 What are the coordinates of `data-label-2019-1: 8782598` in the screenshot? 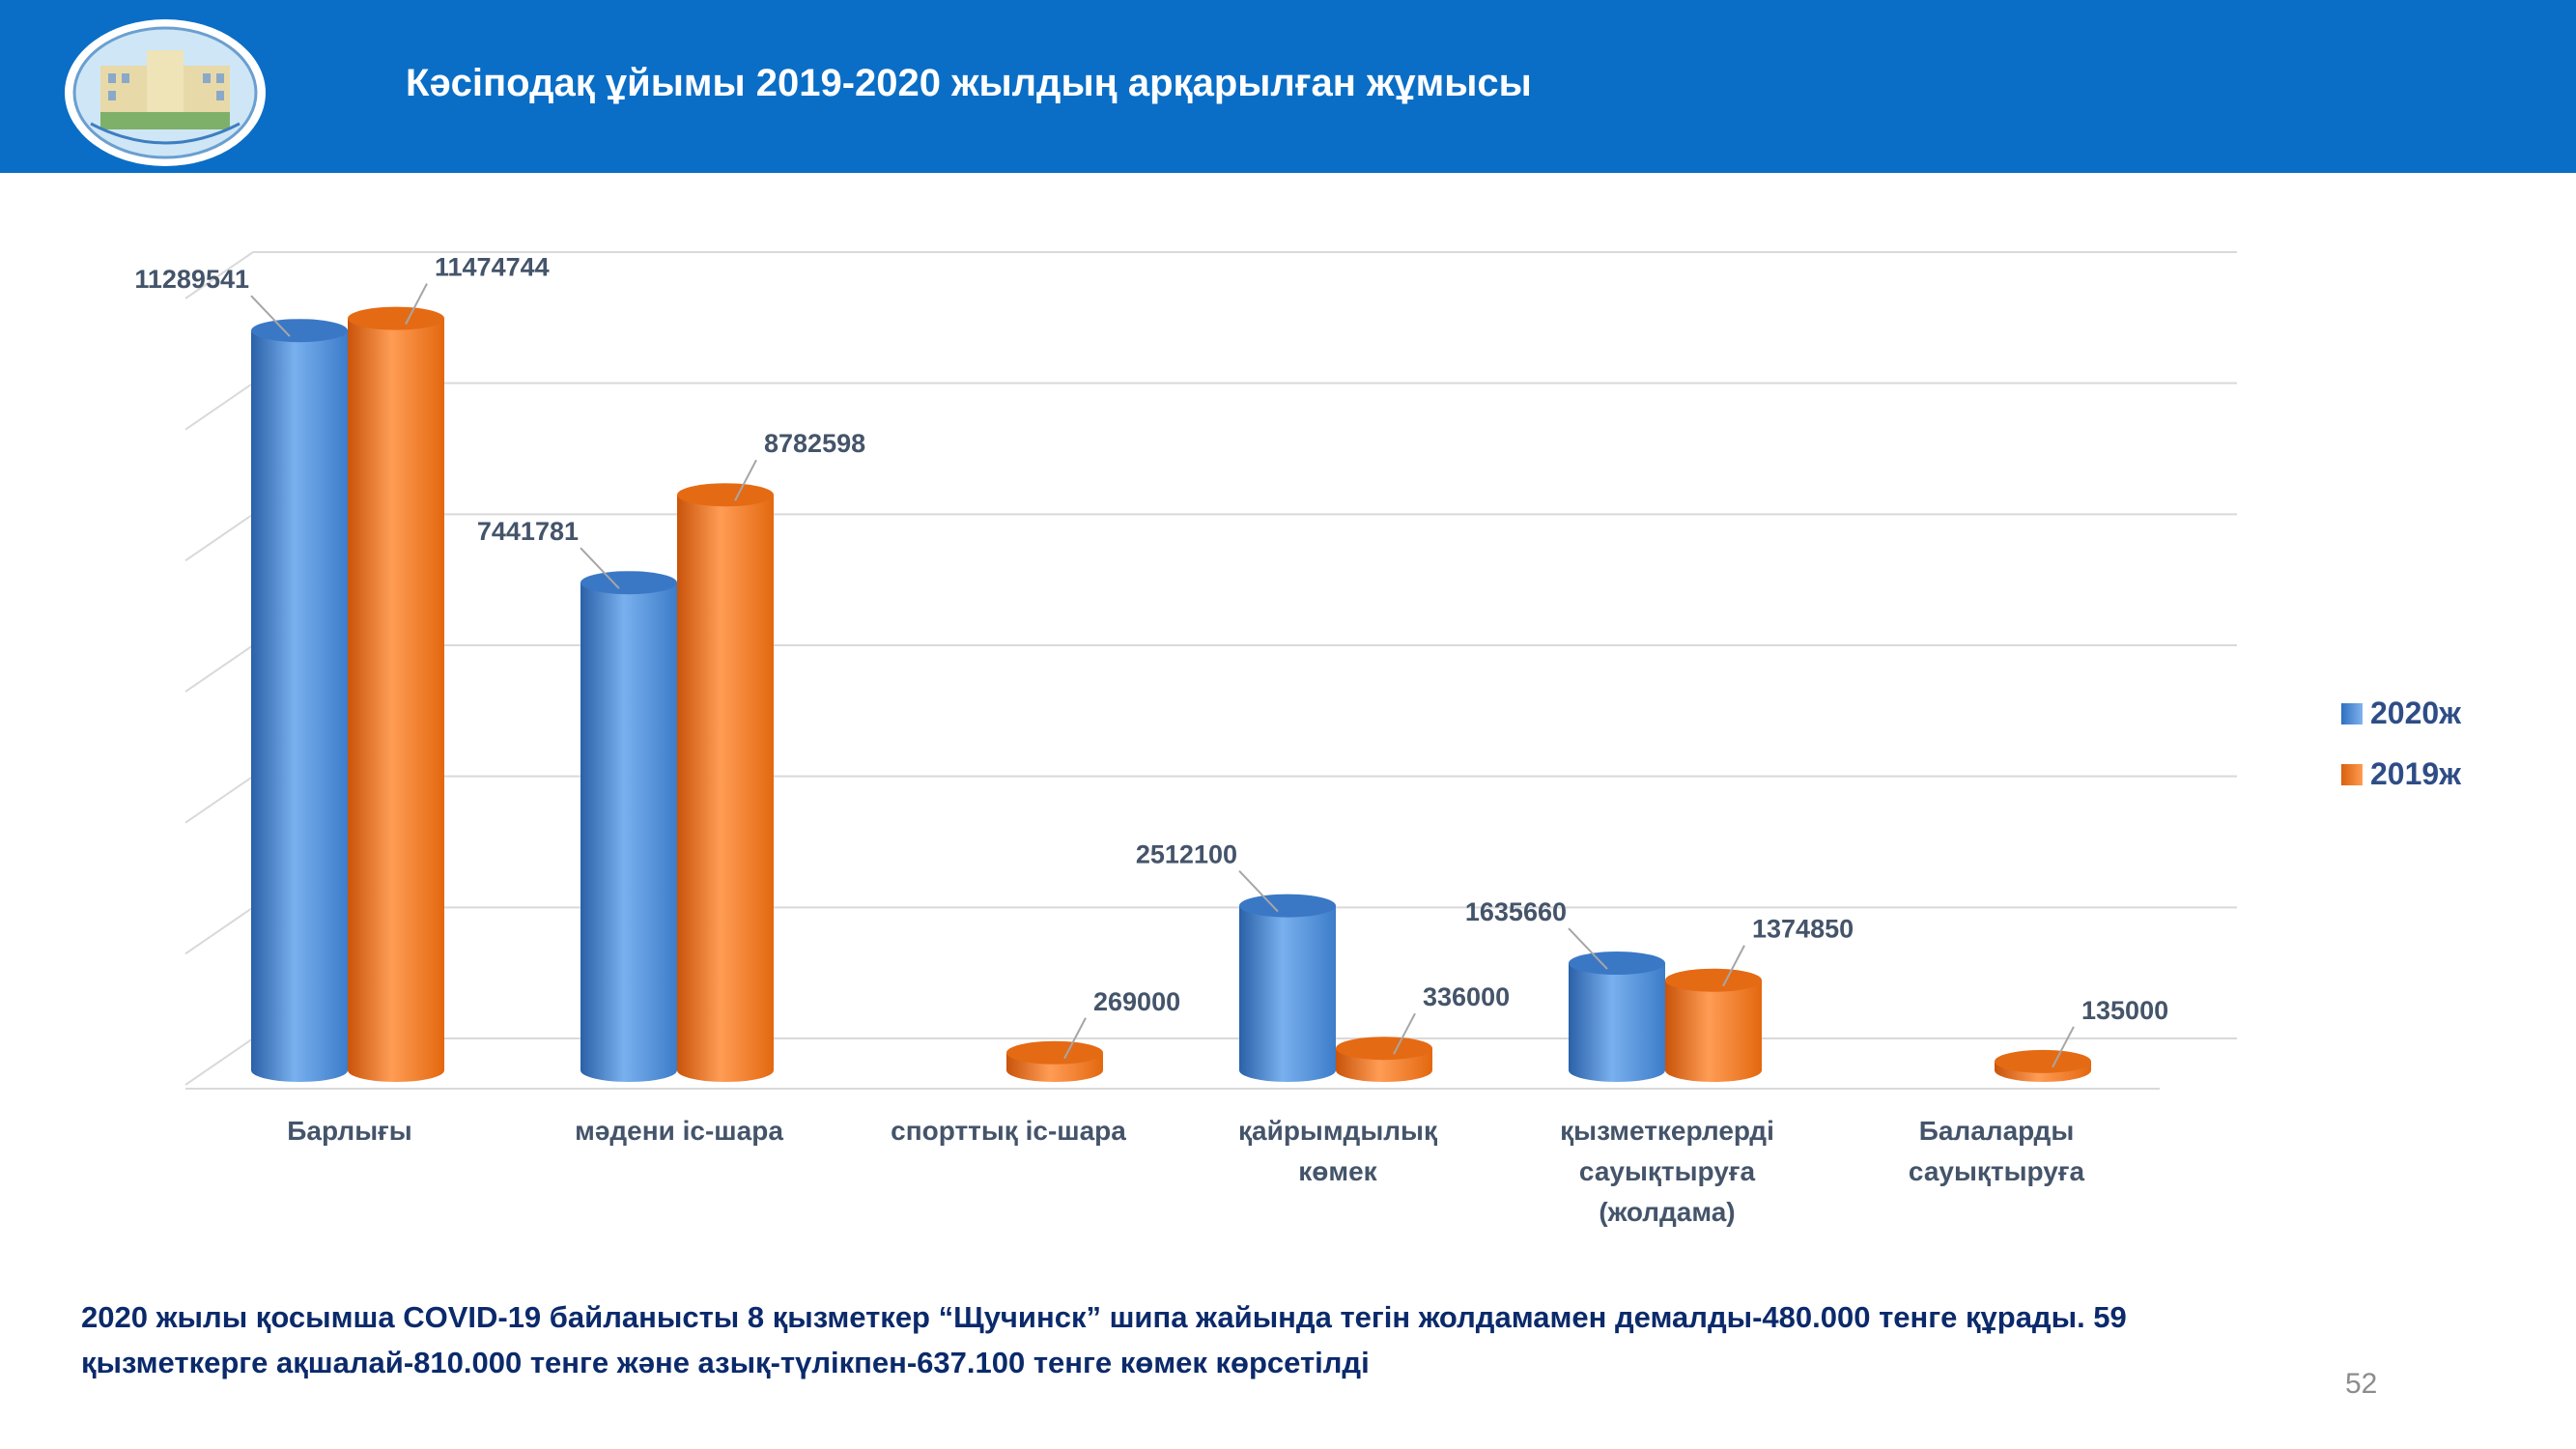 It's located at (814, 443).